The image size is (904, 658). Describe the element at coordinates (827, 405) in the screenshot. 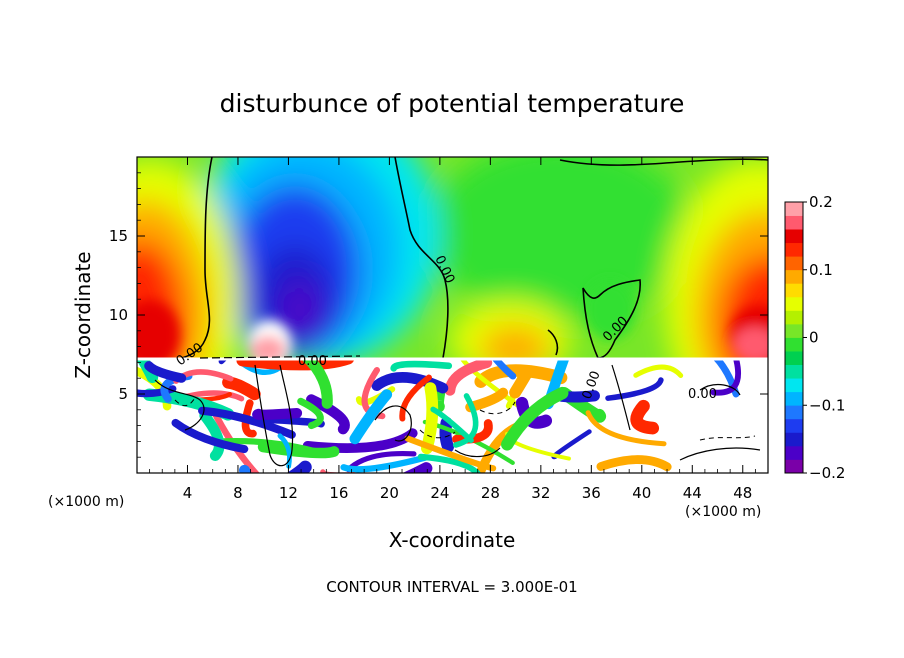

I see `colorbar-label-3: −0.1` at that location.